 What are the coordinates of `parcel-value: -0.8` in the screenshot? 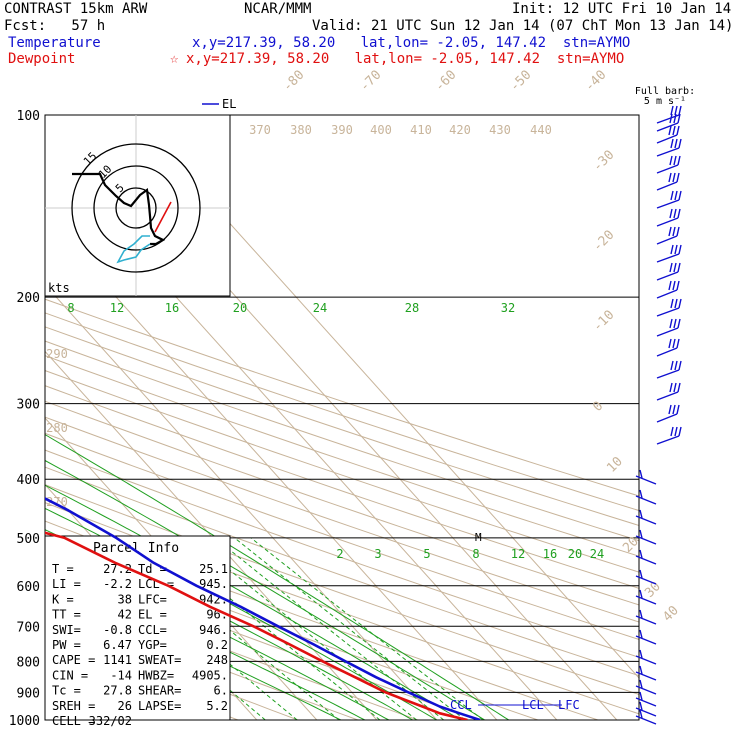 It's located at (117, 630).